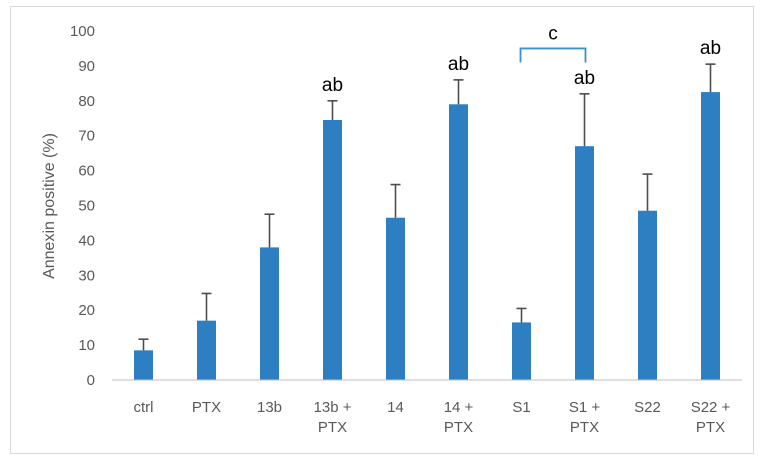 Image resolution: width=763 pixels, height=458 pixels. Describe the element at coordinates (333, 417) in the screenshot. I see `x-tick-label: 13b + PTX` at that location.